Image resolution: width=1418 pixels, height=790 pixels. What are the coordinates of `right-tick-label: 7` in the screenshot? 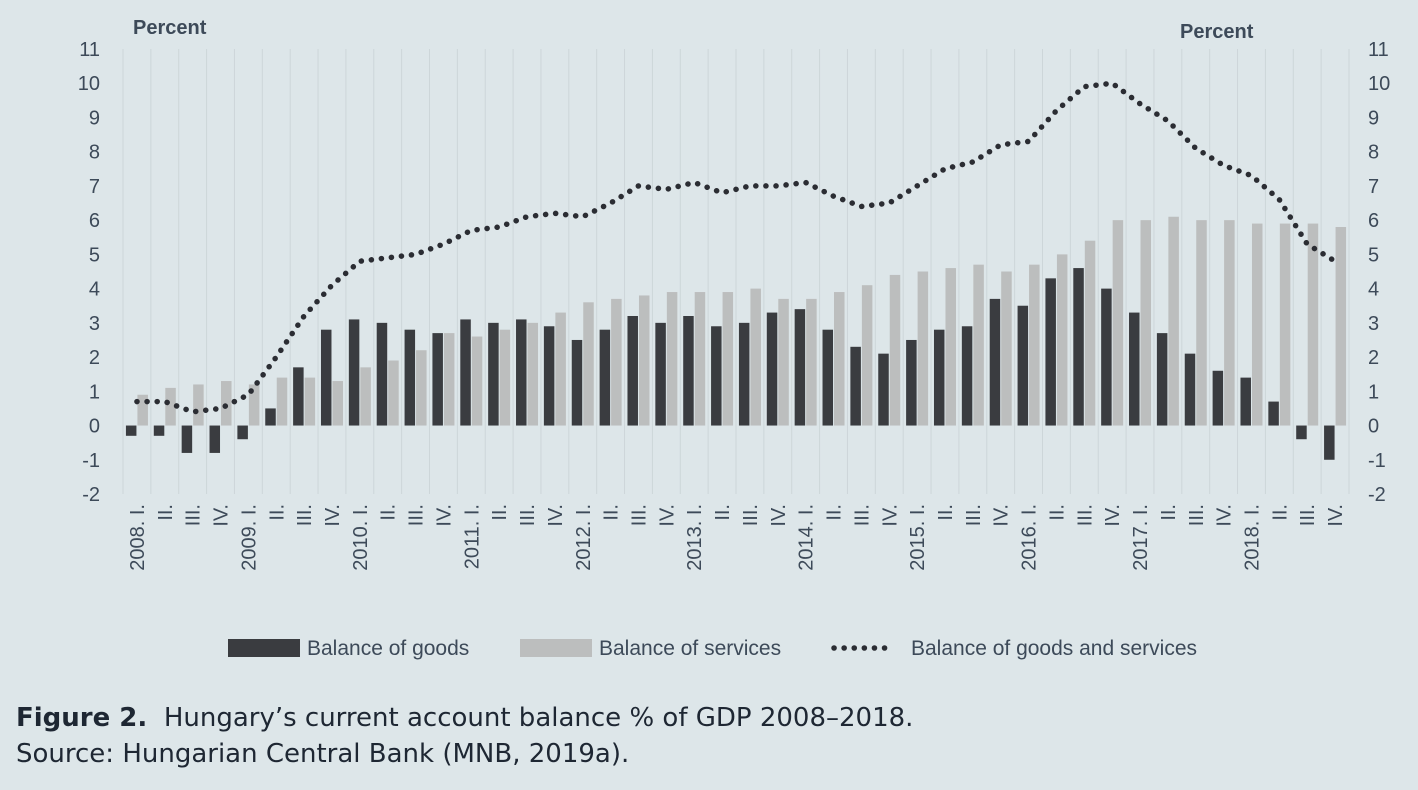 It's located at (1373, 187).